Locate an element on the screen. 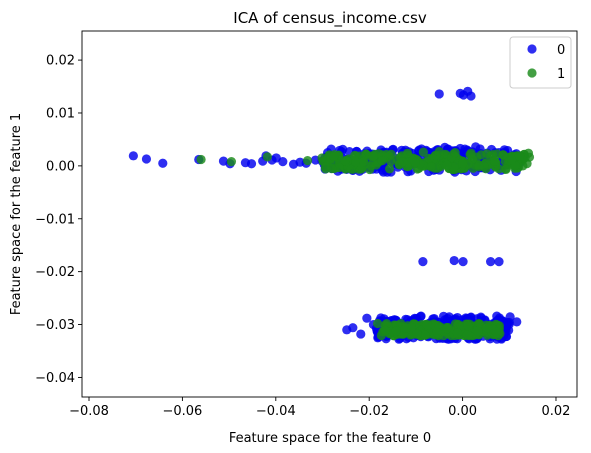 This screenshot has width=591, height=453. y-tick-label: 0.02 is located at coordinates (60, 61).